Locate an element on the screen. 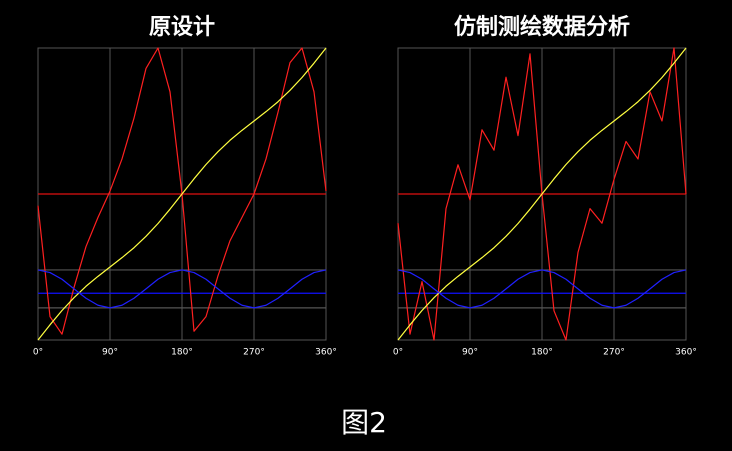 The width and height of the screenshot is (732, 451). chart-title: 仿制测绘数据分析 is located at coordinates (542, 27).